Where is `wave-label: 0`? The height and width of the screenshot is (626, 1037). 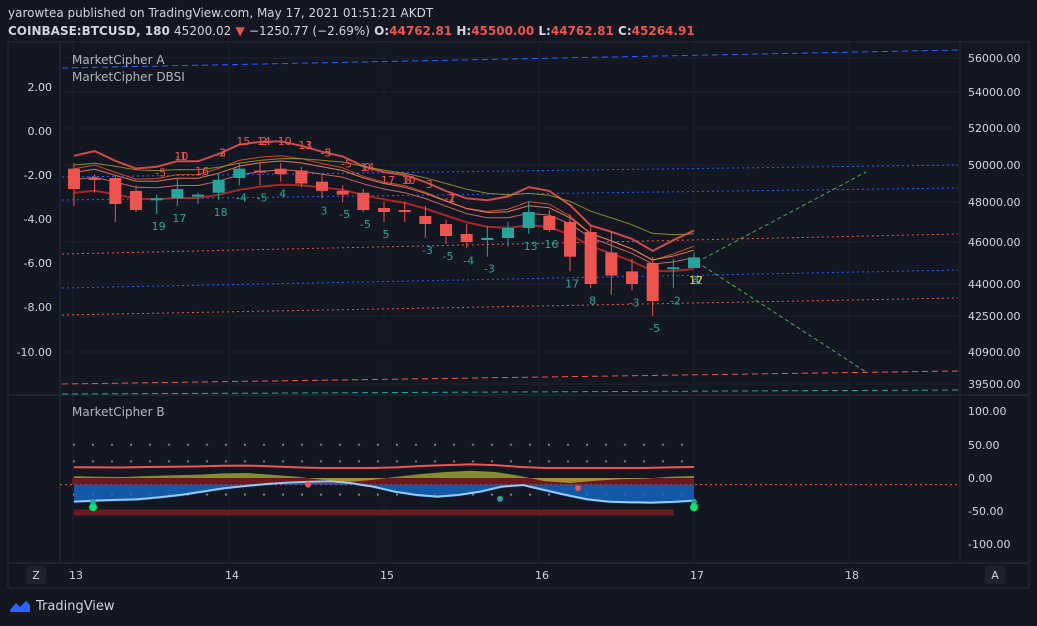
wave-label: 0 is located at coordinates (367, 167).